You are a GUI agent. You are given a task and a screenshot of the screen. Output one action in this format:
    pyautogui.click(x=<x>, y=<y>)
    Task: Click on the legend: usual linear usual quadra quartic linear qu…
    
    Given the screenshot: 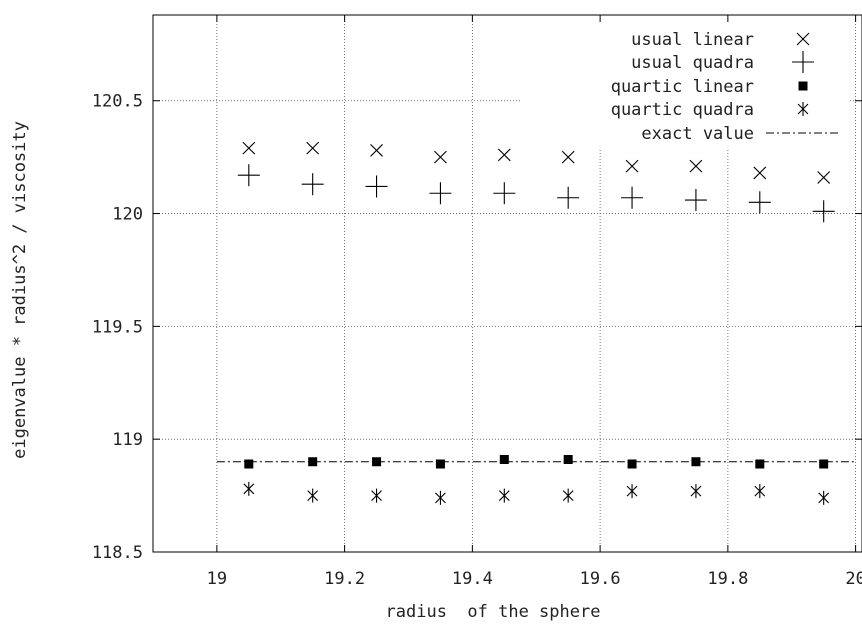 What is the action you would take?
    pyautogui.click(x=725, y=87)
    